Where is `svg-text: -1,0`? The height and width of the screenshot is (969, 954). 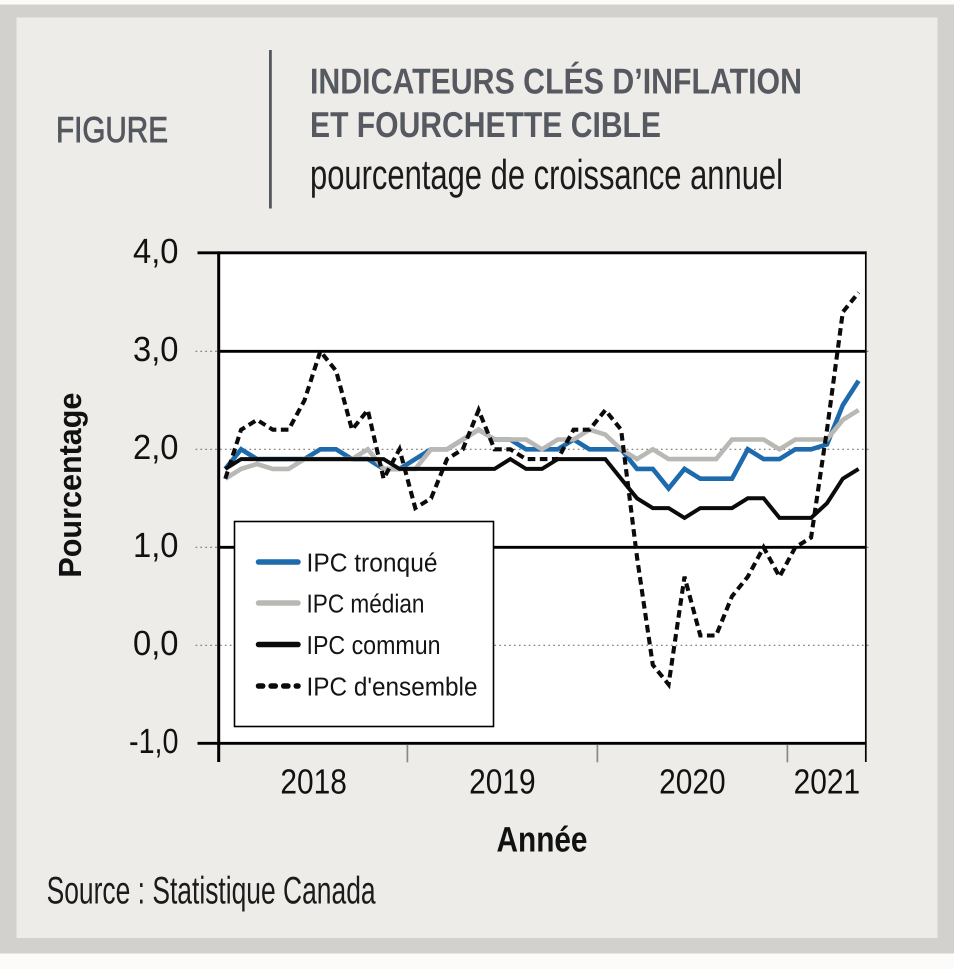
svg-text: -1,0 is located at coordinates (154, 741).